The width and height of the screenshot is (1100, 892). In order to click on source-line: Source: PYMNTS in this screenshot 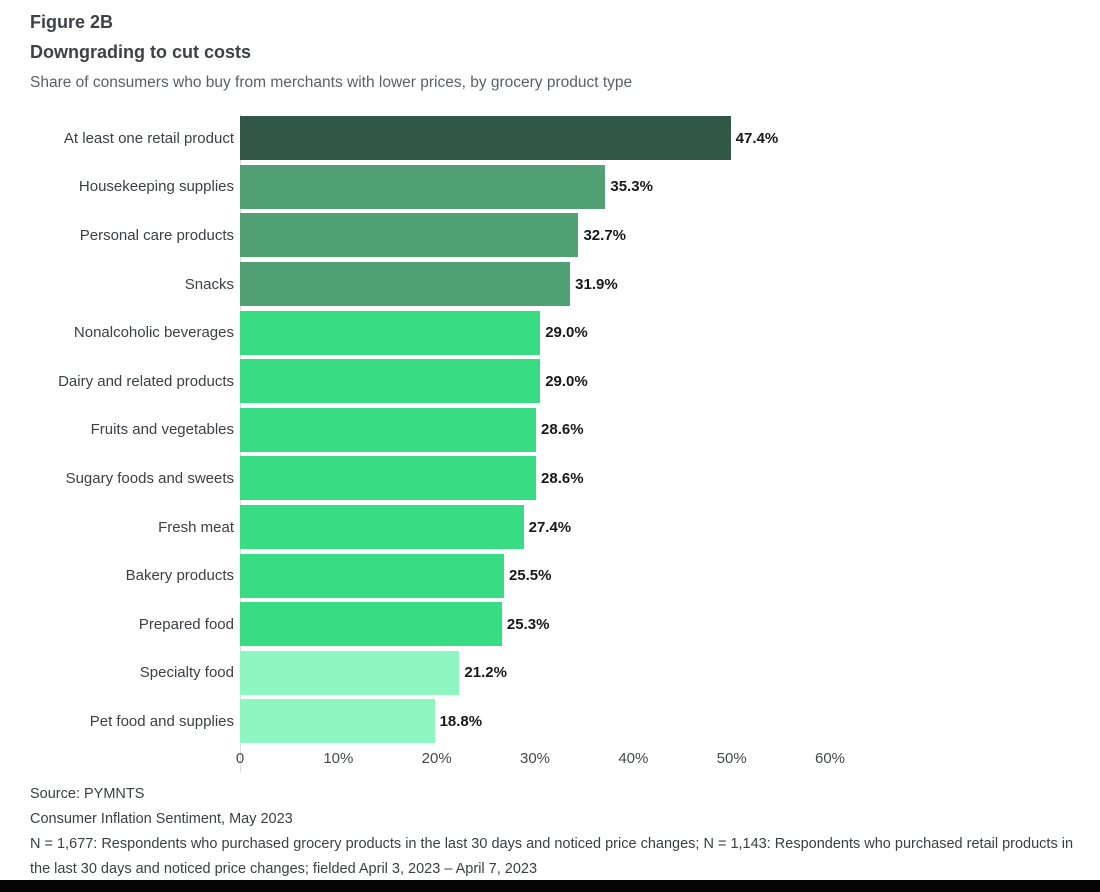, I will do `click(87, 794)`.